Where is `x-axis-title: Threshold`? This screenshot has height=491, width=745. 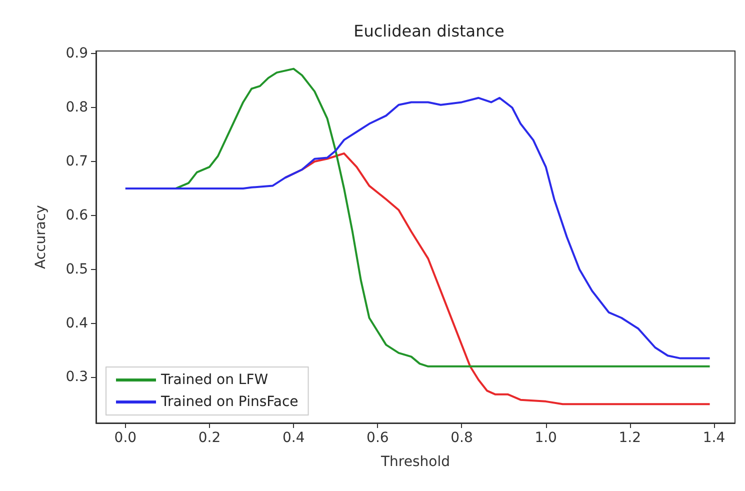
x-axis-title: Threshold is located at coordinates (415, 462).